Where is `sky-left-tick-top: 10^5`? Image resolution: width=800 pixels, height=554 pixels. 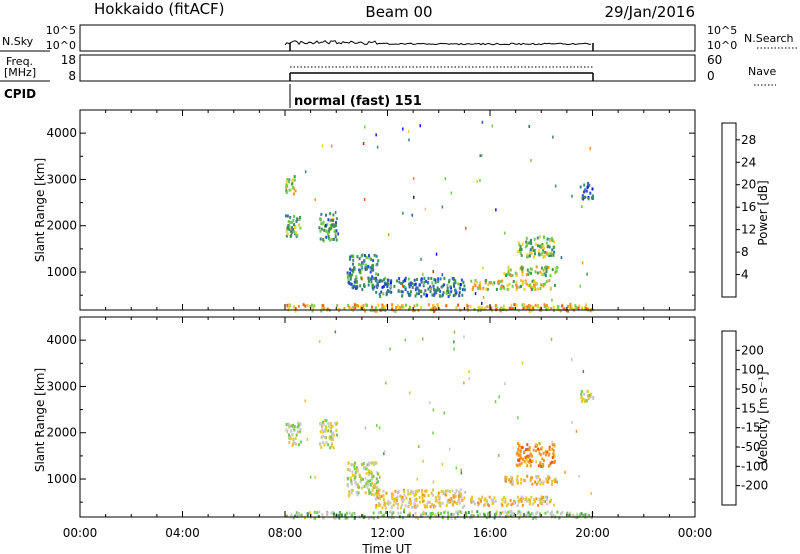
sky-left-tick-top: 10^5 is located at coordinates (61, 30).